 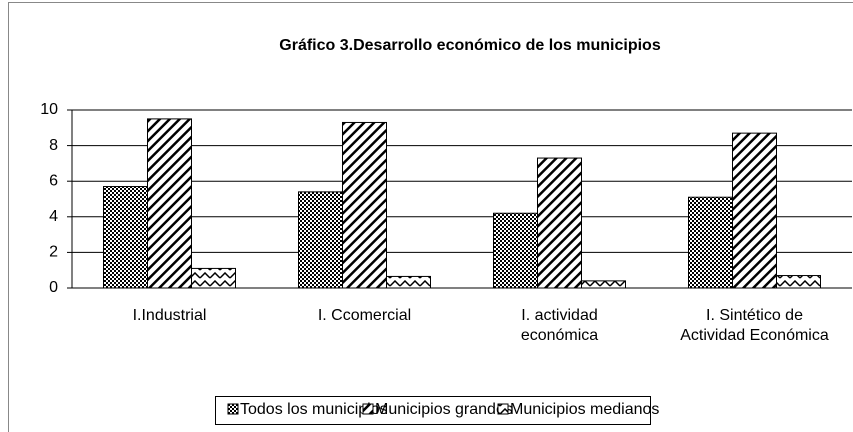 I want to click on x-tick-label: I. actividad económica, so click(x=559, y=325).